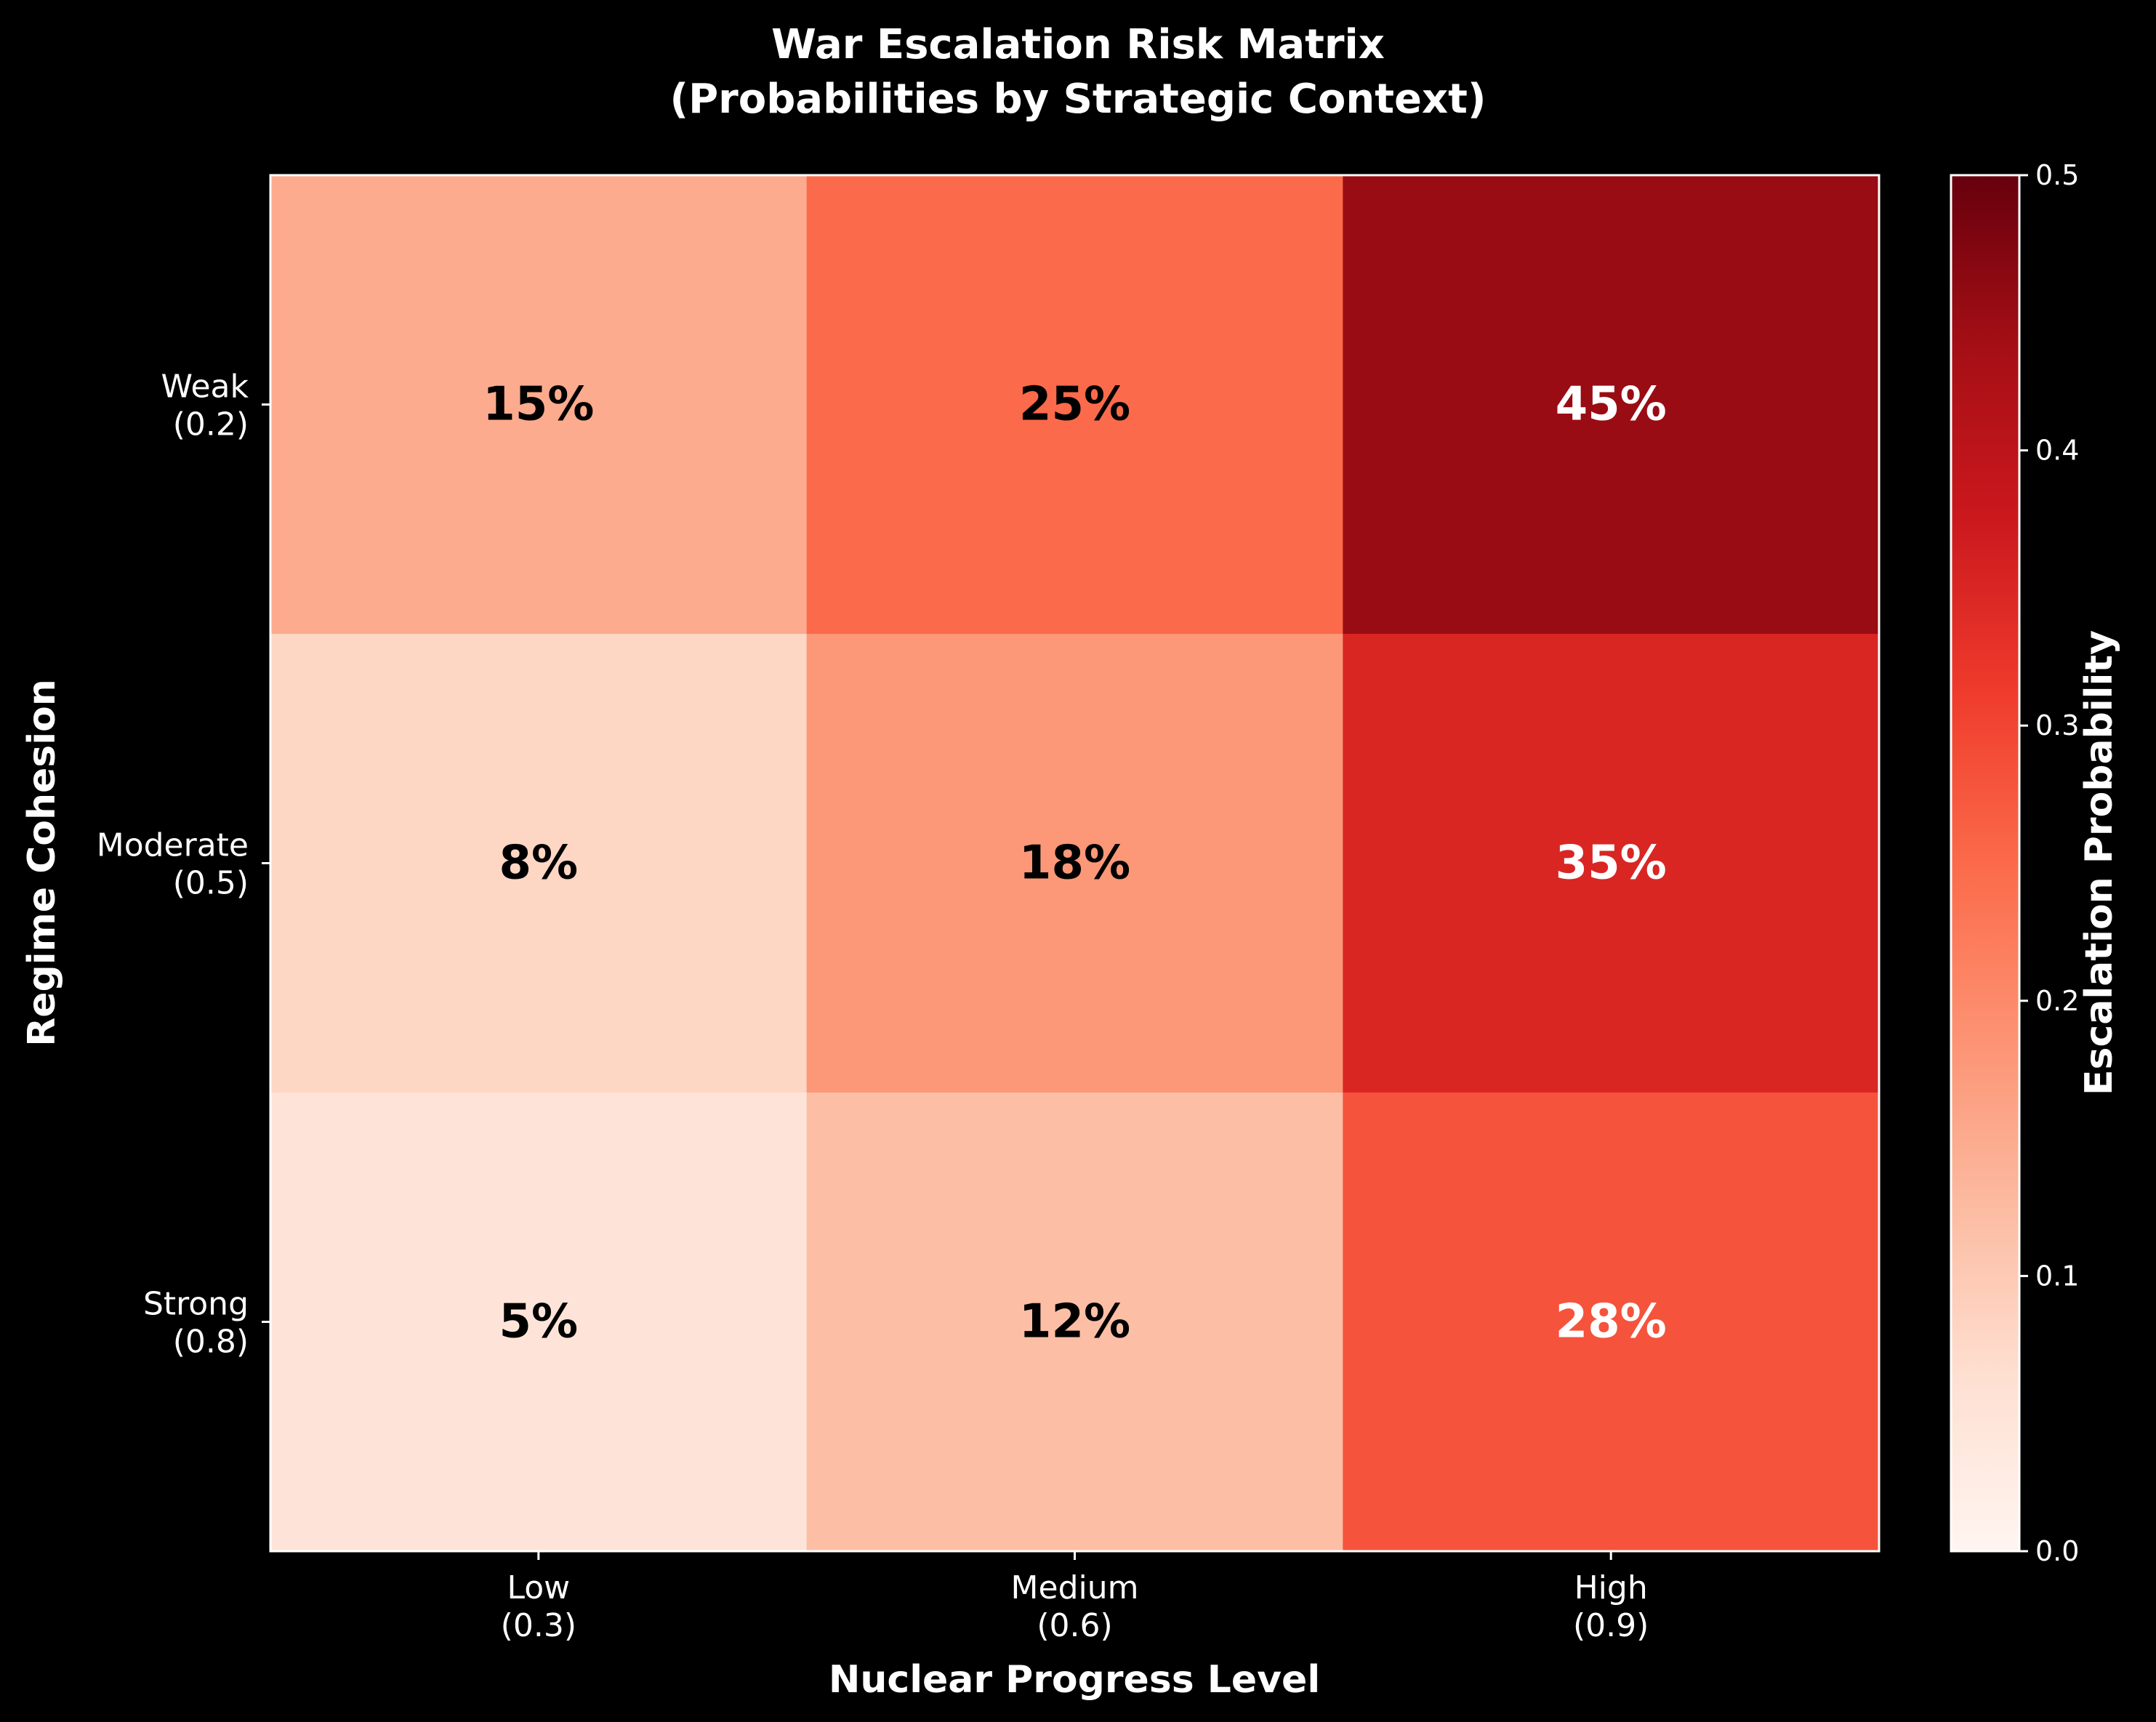  I want to click on y-tick-label: Weak, so click(205, 387).